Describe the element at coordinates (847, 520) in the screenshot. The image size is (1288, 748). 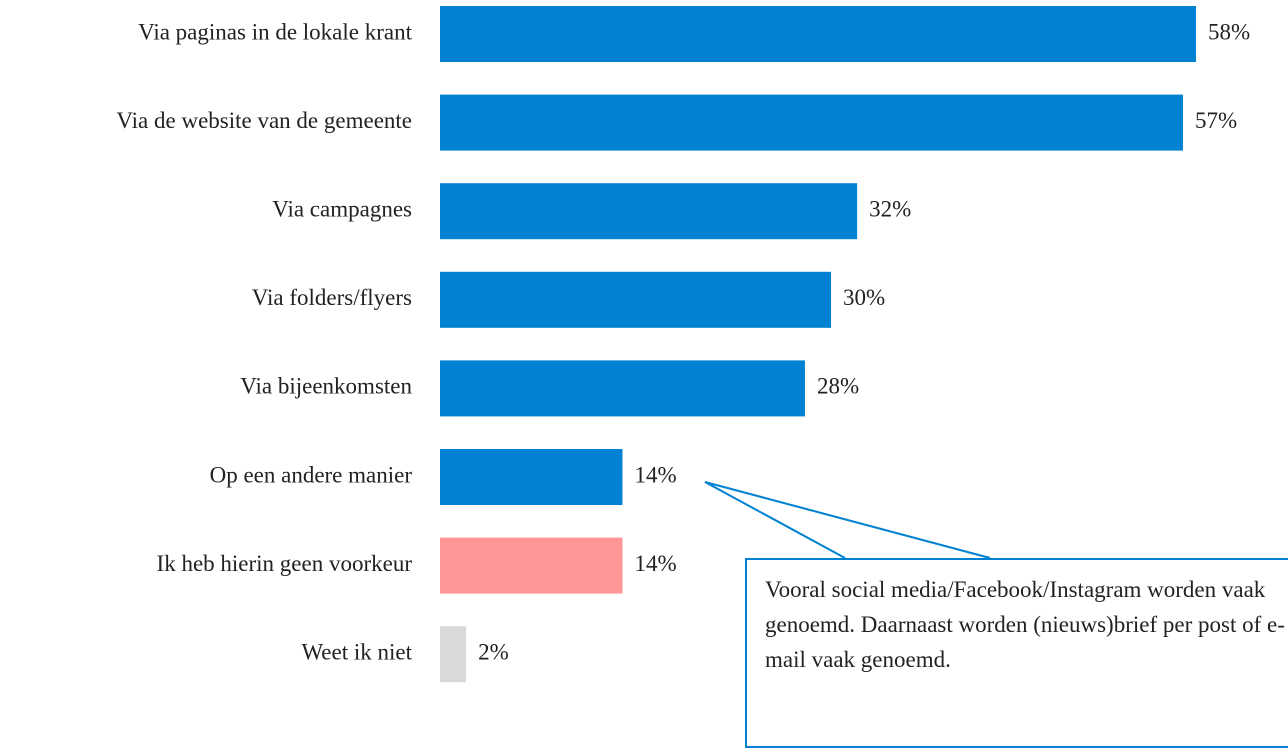
I see `callout-pointer` at that location.